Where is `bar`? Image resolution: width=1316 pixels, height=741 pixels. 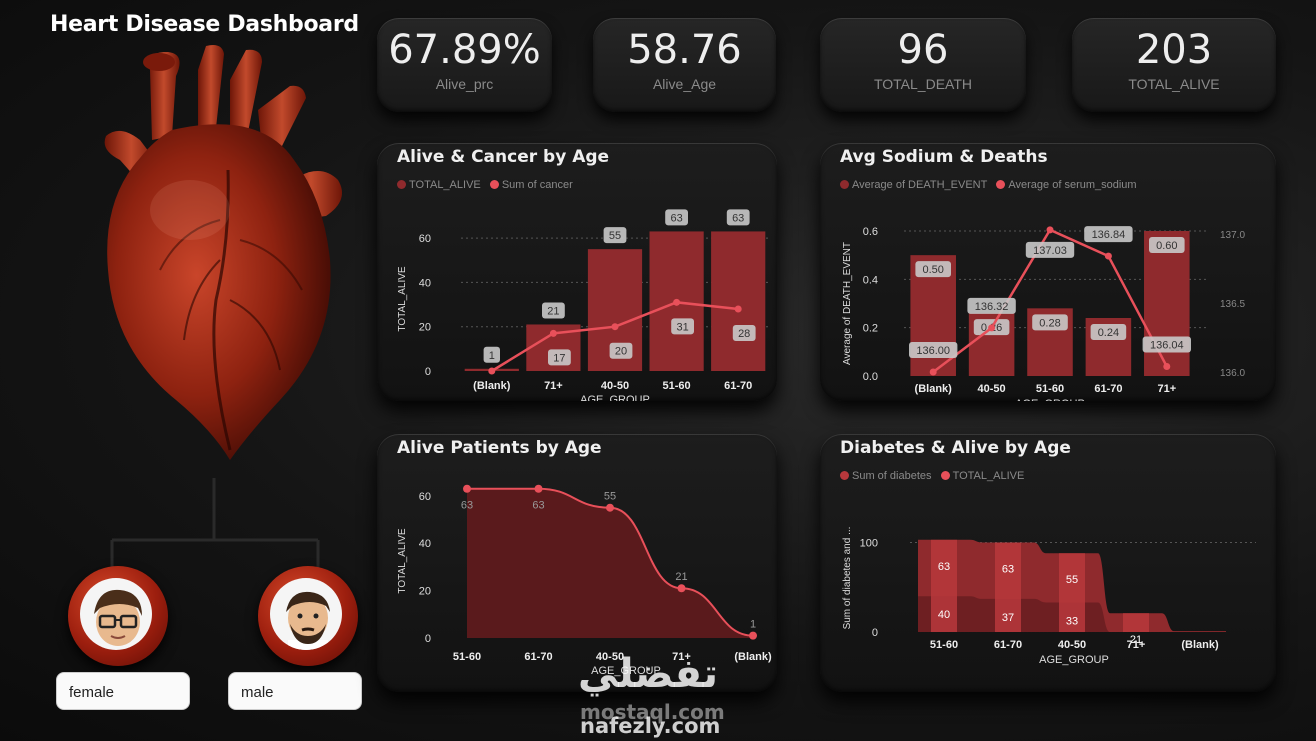
bar is located at coordinates (738, 301).